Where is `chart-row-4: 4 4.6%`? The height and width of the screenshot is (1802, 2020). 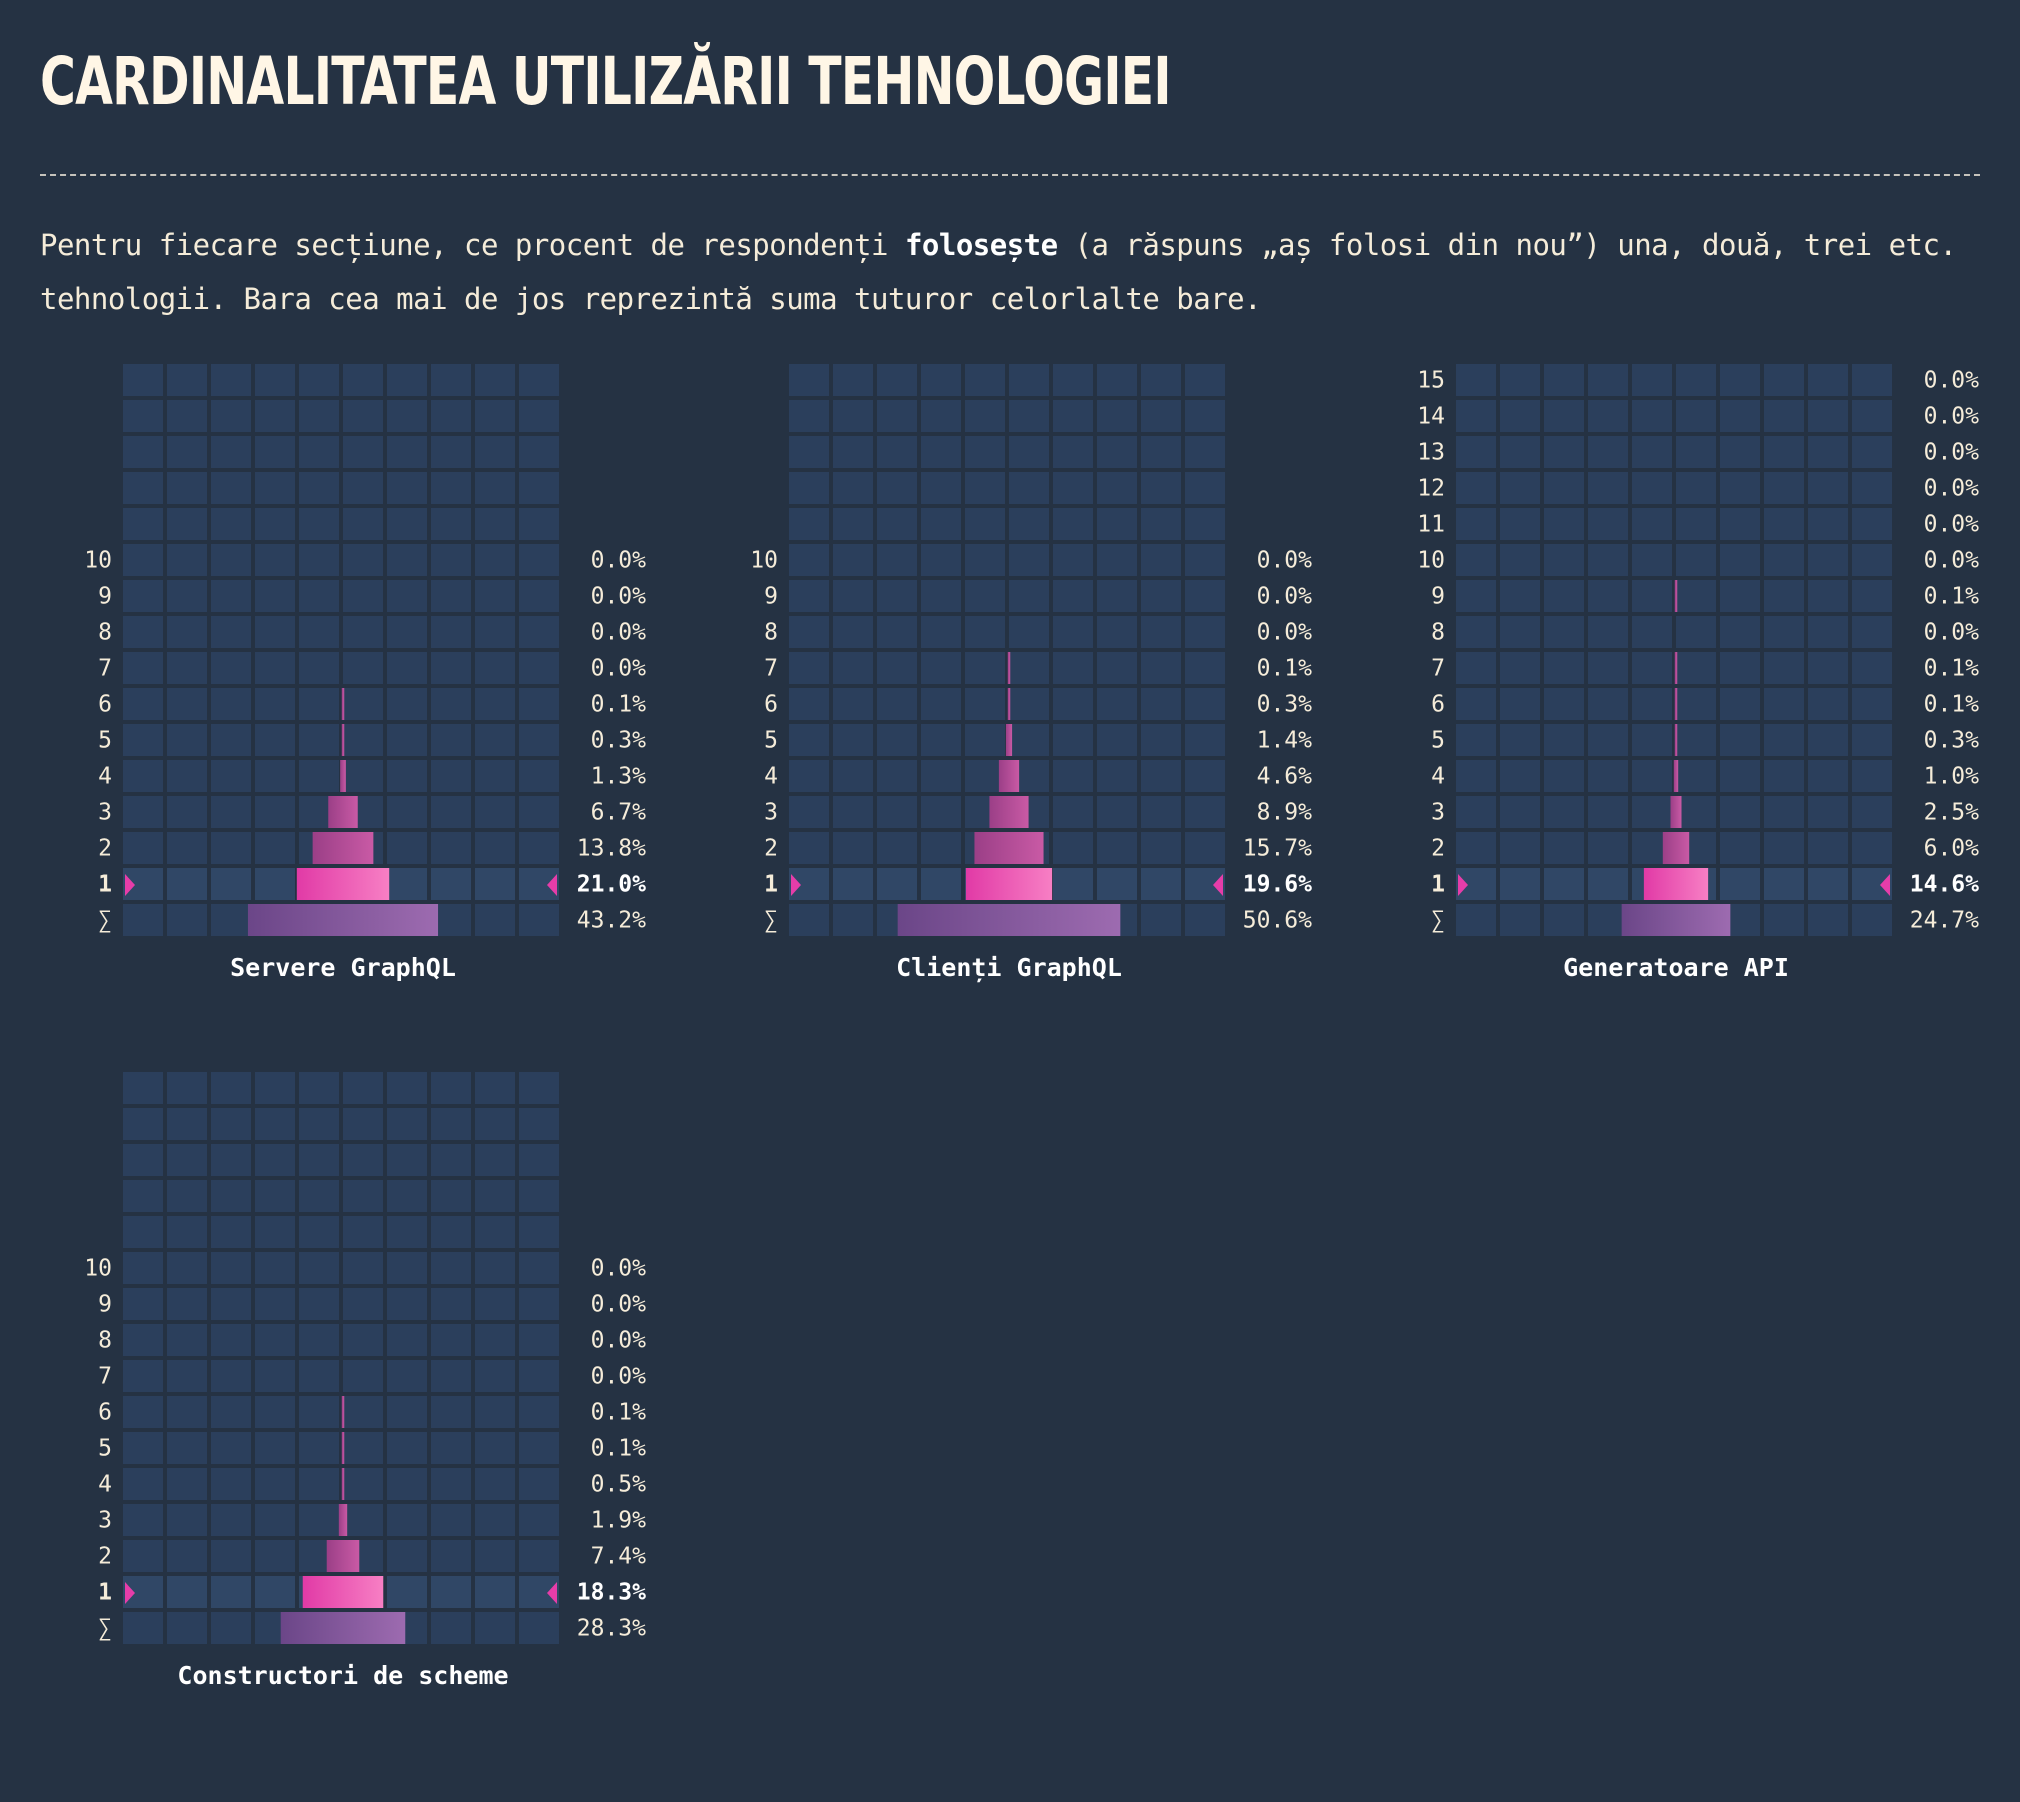 chart-row-4: 4 4.6% is located at coordinates (1038, 776).